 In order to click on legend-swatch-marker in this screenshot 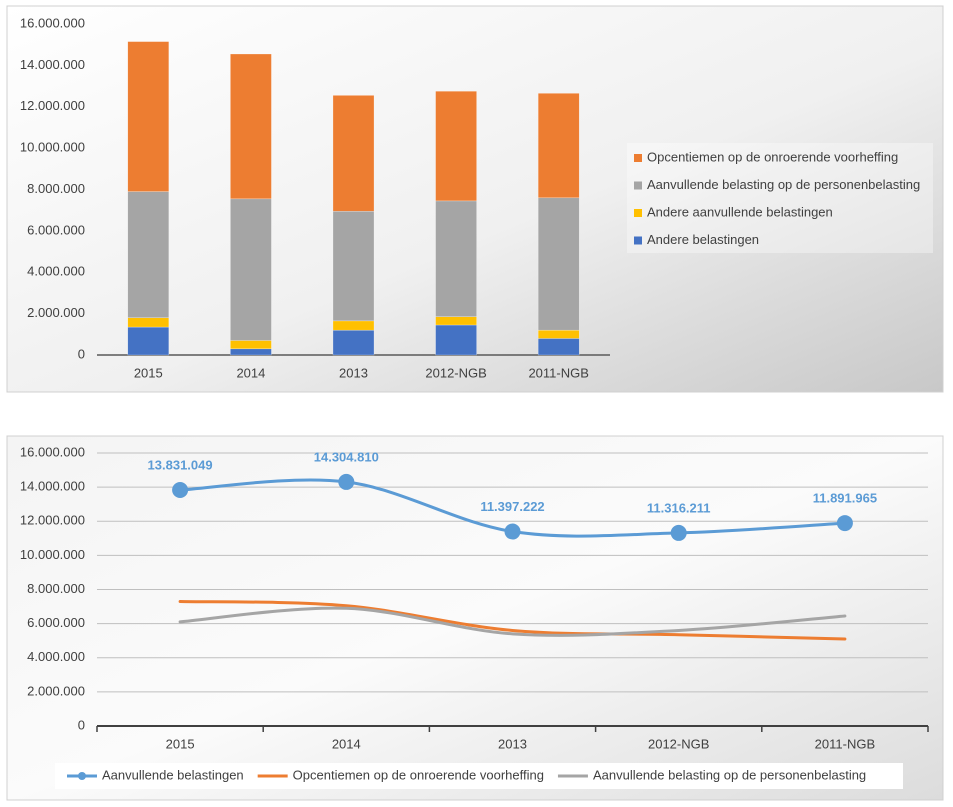, I will do `click(82, 776)`.